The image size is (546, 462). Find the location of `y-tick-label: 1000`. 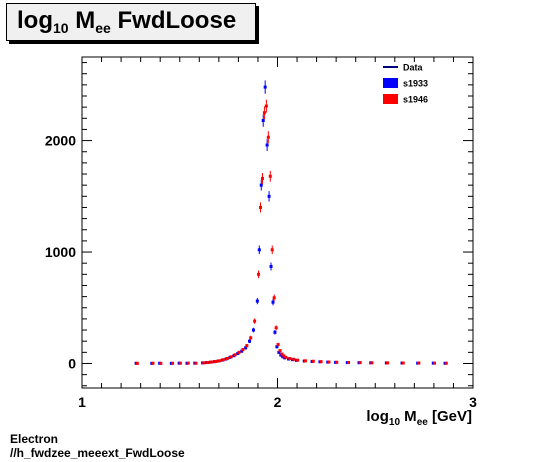

y-tick-label: 1000 is located at coordinates (60, 252).